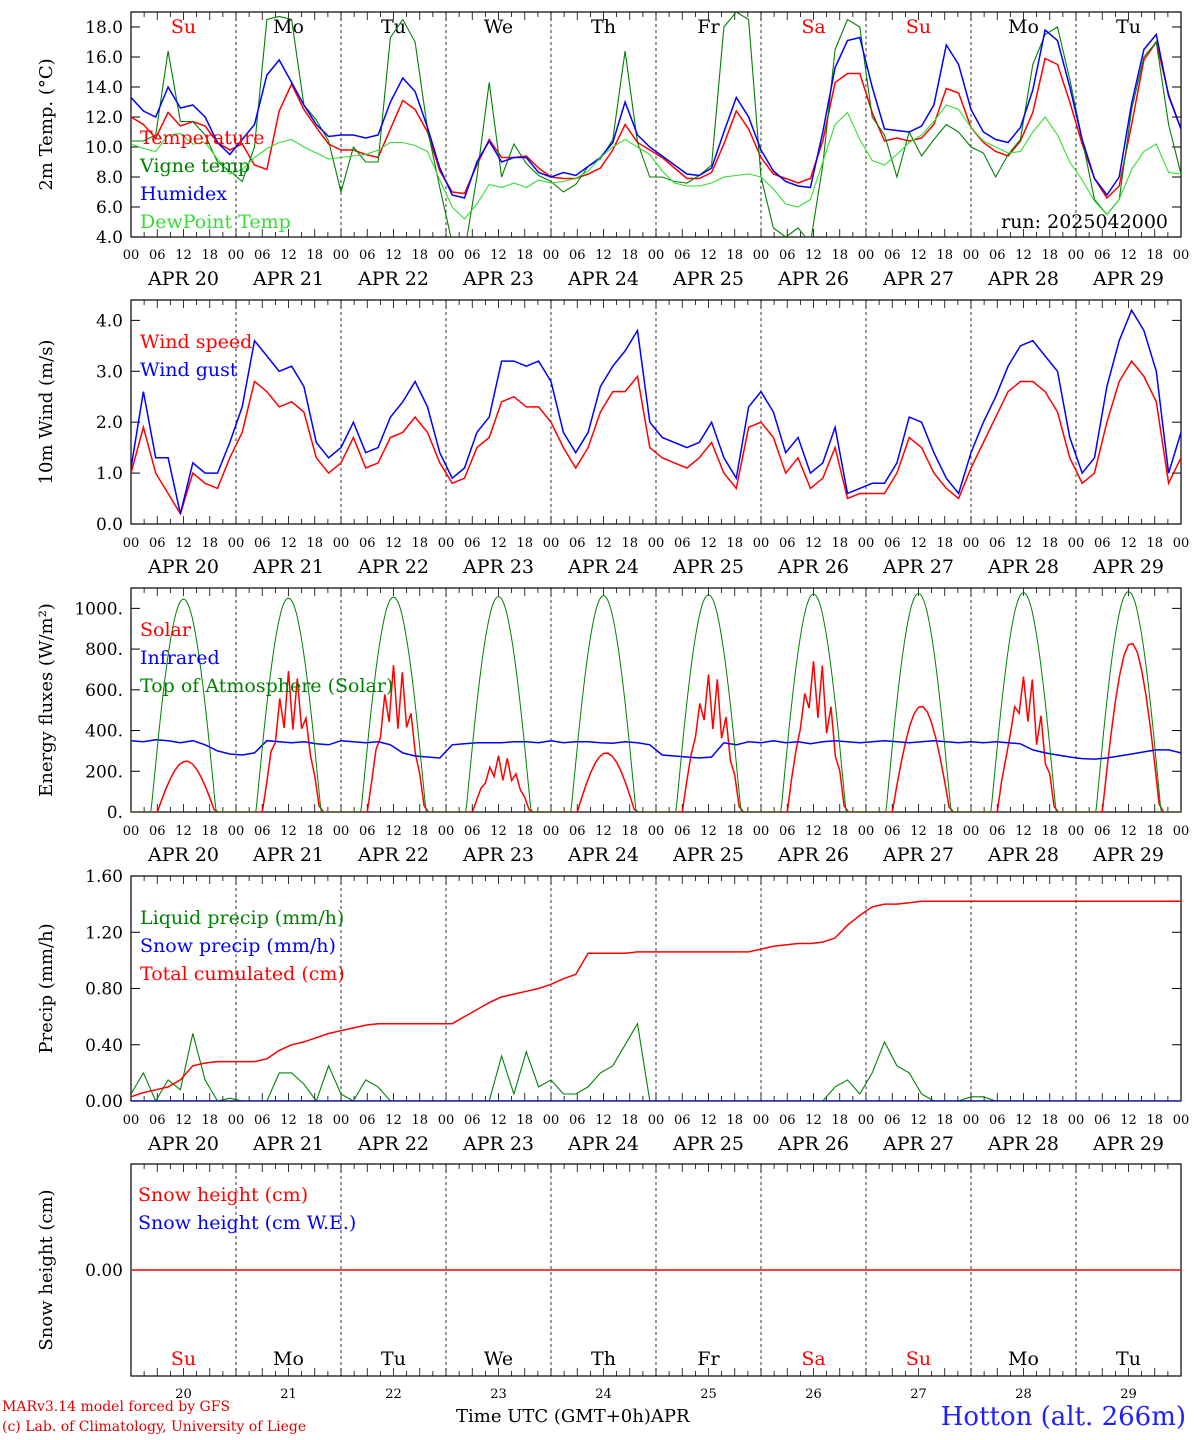 The width and height of the screenshot is (1194, 1440). What do you see at coordinates (104, 650) in the screenshot?
I see `y-tick-label: 800.` at bounding box center [104, 650].